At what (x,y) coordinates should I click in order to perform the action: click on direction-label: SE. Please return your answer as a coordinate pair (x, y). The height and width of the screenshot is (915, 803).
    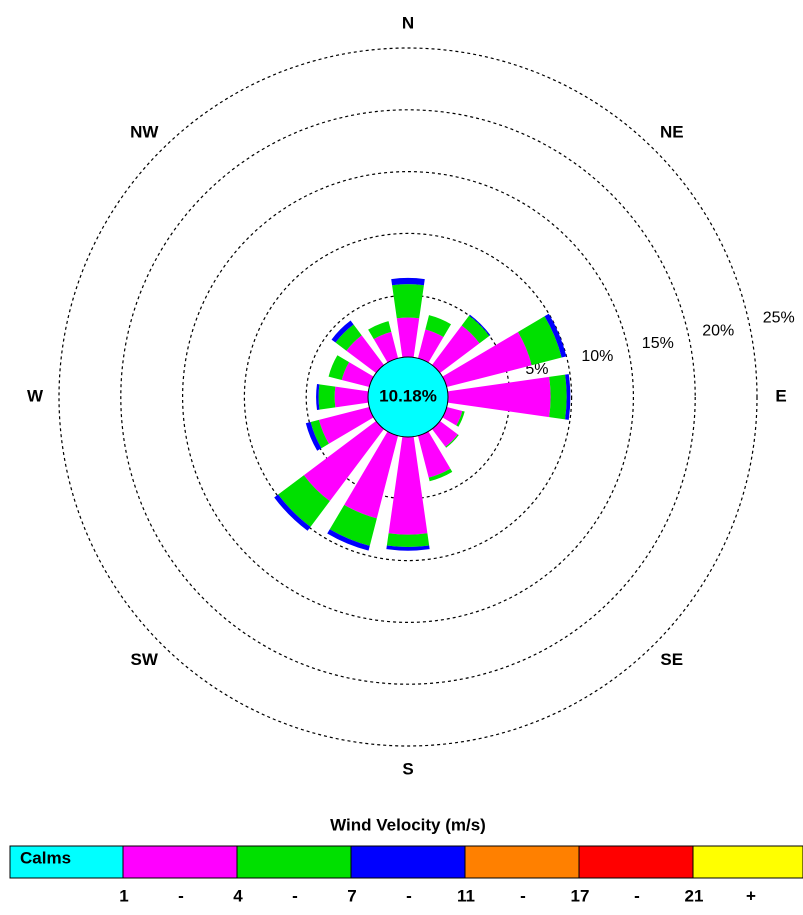
    Looking at the image, I should click on (671, 659).